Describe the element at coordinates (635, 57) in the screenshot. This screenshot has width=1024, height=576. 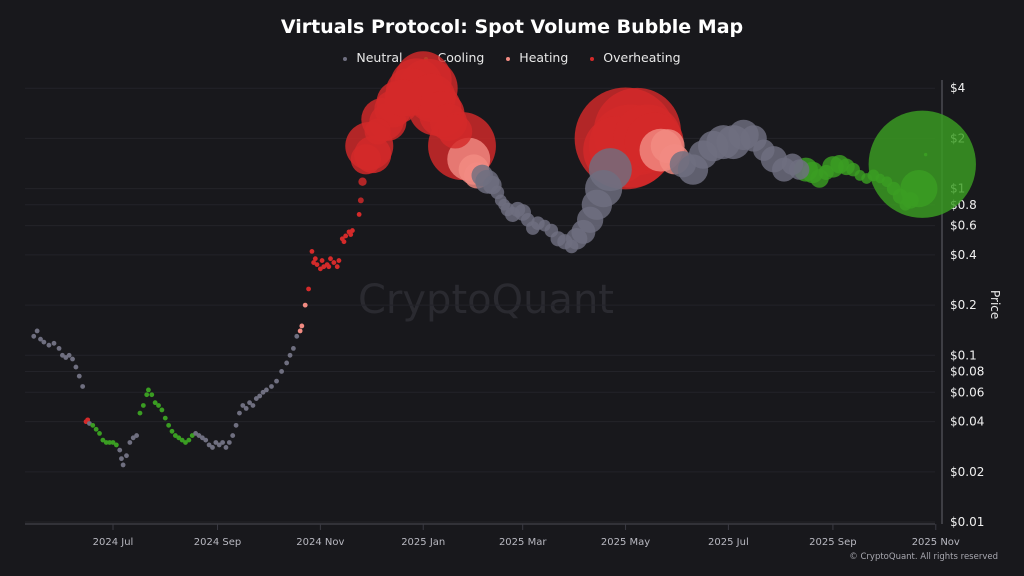
I see `legend-item-overheating: Overheating` at that location.